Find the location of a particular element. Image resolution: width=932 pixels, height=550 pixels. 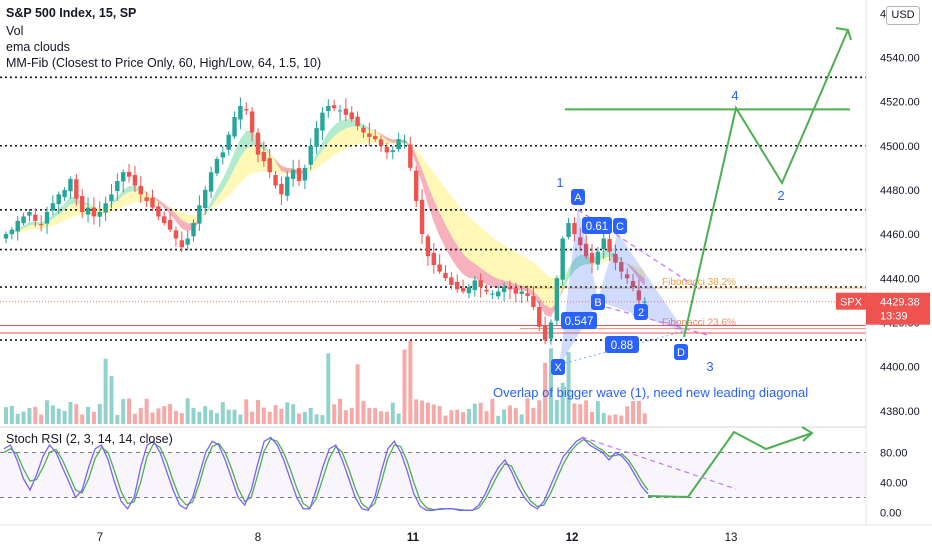

stoch-rsi-title: Stoch RSI (2, 3, 14, 14, close) is located at coordinates (89, 439).